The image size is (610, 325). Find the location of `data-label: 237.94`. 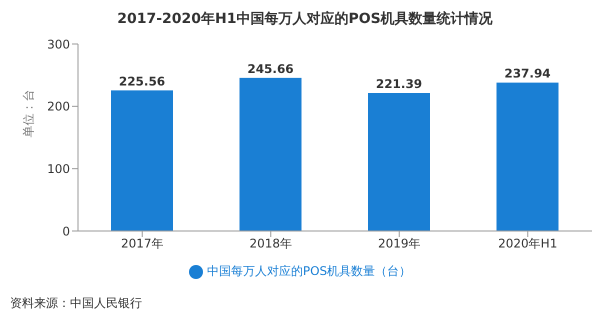

data-label: 237.94 is located at coordinates (527, 73).